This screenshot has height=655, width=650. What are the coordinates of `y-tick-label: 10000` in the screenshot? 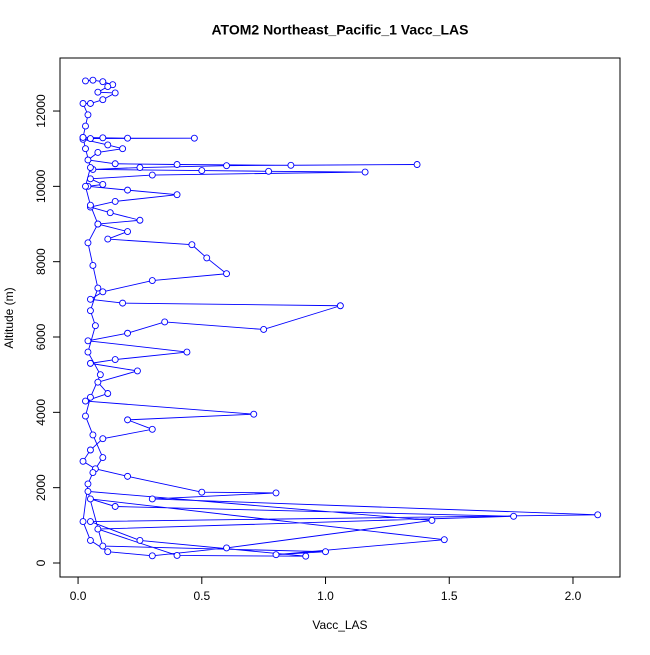 It's located at (41, 186).